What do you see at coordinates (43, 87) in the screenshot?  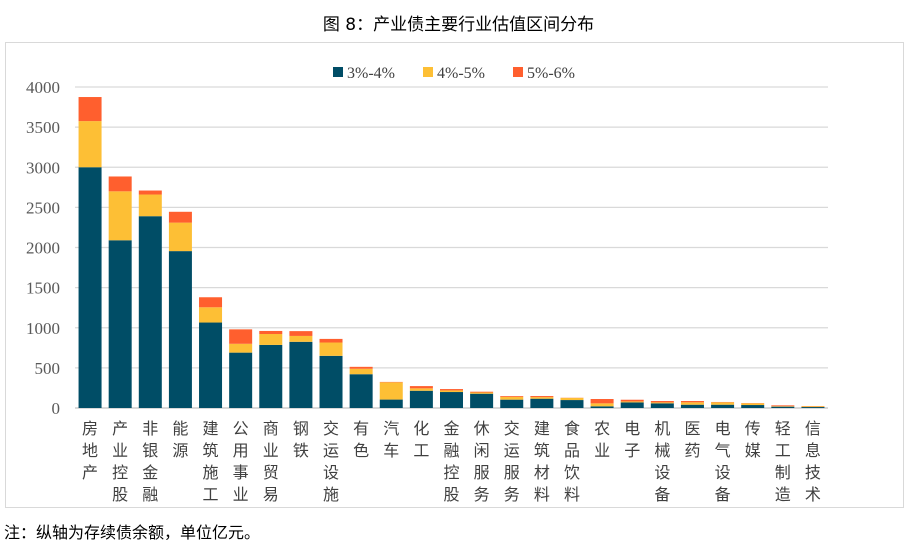 I see `y-tick-label: 4000` at bounding box center [43, 87].